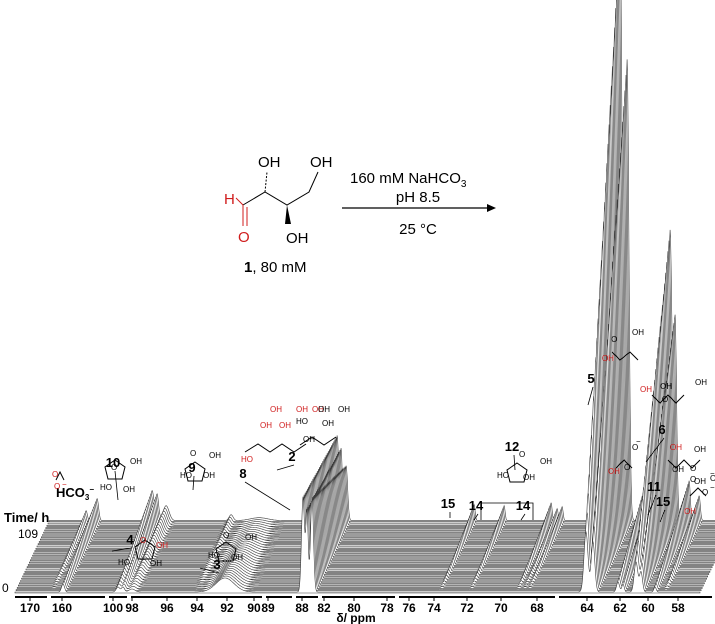 Image resolution: width=715 pixels, height=624 pixels. Describe the element at coordinates (537, 608) in the screenshot. I see `tick-label: 68` at that location.